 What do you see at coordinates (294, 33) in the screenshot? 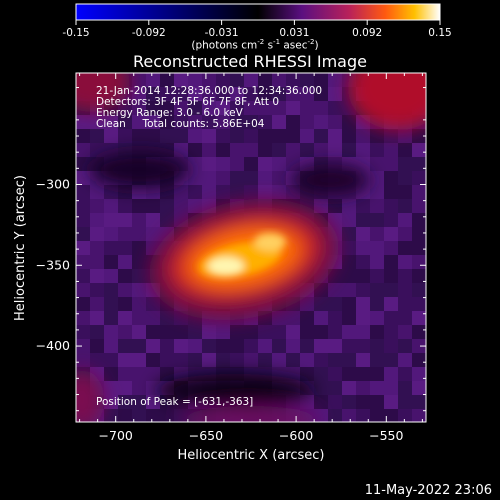
I see `colorbar-tick-label: 0.031` at bounding box center [294, 33].